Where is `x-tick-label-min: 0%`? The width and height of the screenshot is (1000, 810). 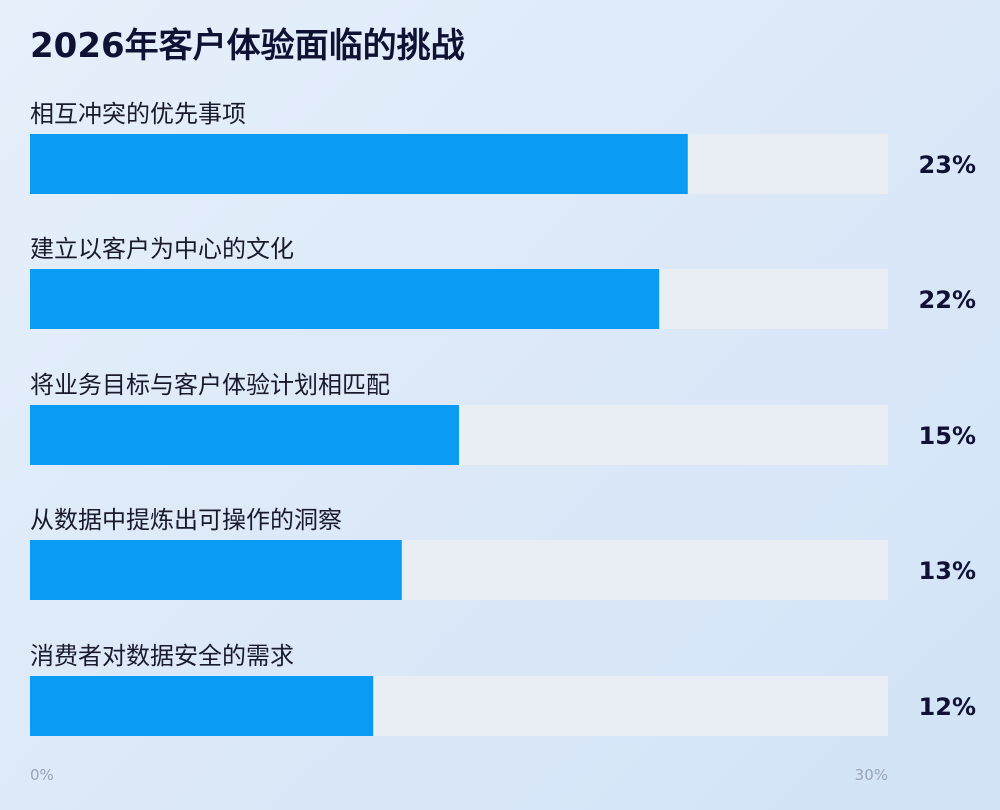
x-tick-label-min: 0% is located at coordinates (42, 775).